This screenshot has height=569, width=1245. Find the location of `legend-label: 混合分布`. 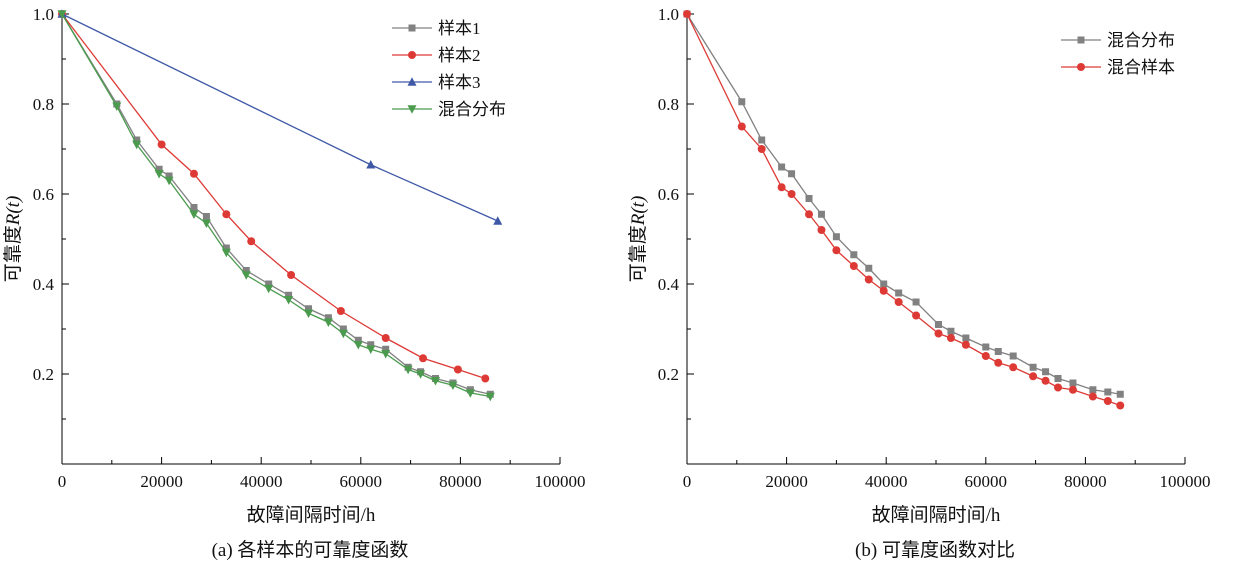

legend-label: 混合分布 is located at coordinates (472, 109).